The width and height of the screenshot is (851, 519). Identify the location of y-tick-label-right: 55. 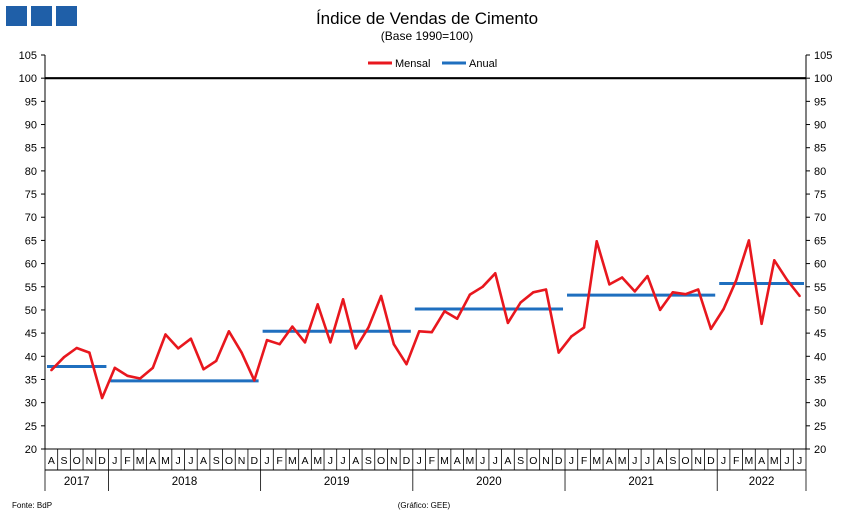
(820, 288).